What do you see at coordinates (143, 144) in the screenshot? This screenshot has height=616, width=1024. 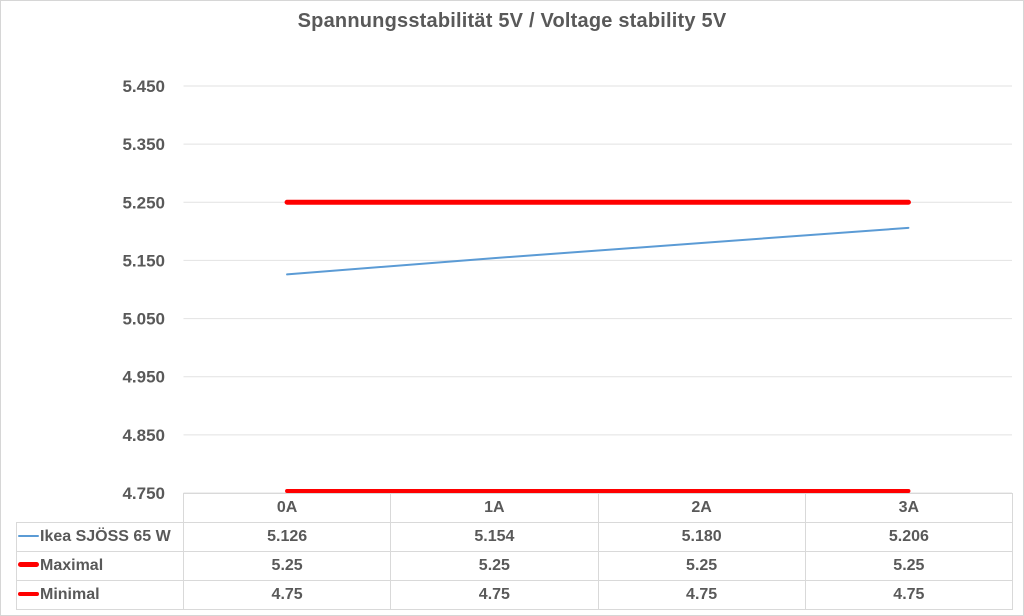 I see `y-axis-tick-label: 5.350` at bounding box center [143, 144].